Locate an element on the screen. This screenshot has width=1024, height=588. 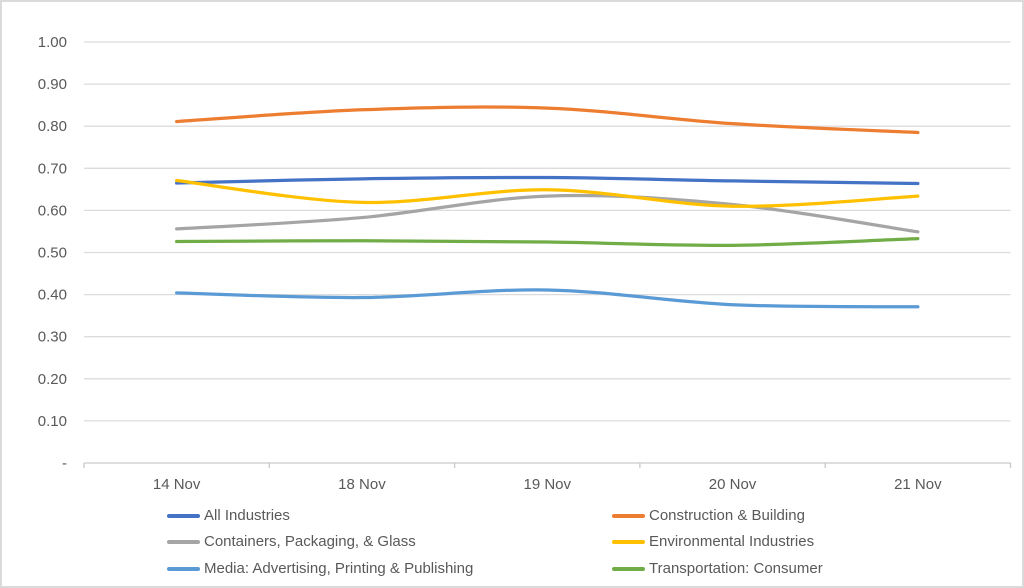
series-line-all-industries is located at coordinates (547, 180).